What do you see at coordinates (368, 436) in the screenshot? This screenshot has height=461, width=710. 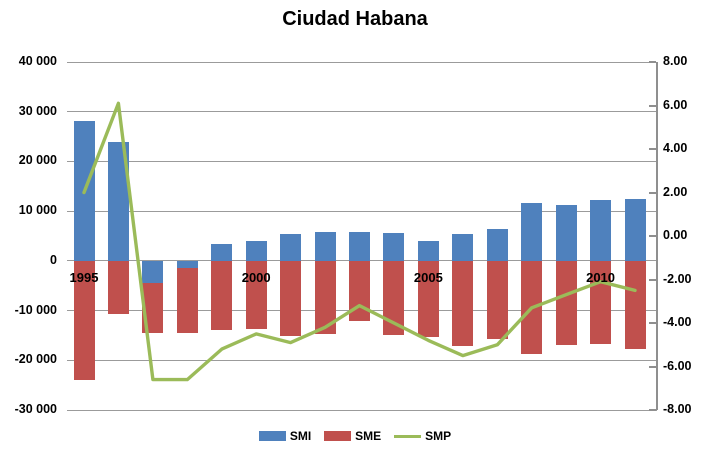 I see `legend-label-sme: SME` at bounding box center [368, 436].